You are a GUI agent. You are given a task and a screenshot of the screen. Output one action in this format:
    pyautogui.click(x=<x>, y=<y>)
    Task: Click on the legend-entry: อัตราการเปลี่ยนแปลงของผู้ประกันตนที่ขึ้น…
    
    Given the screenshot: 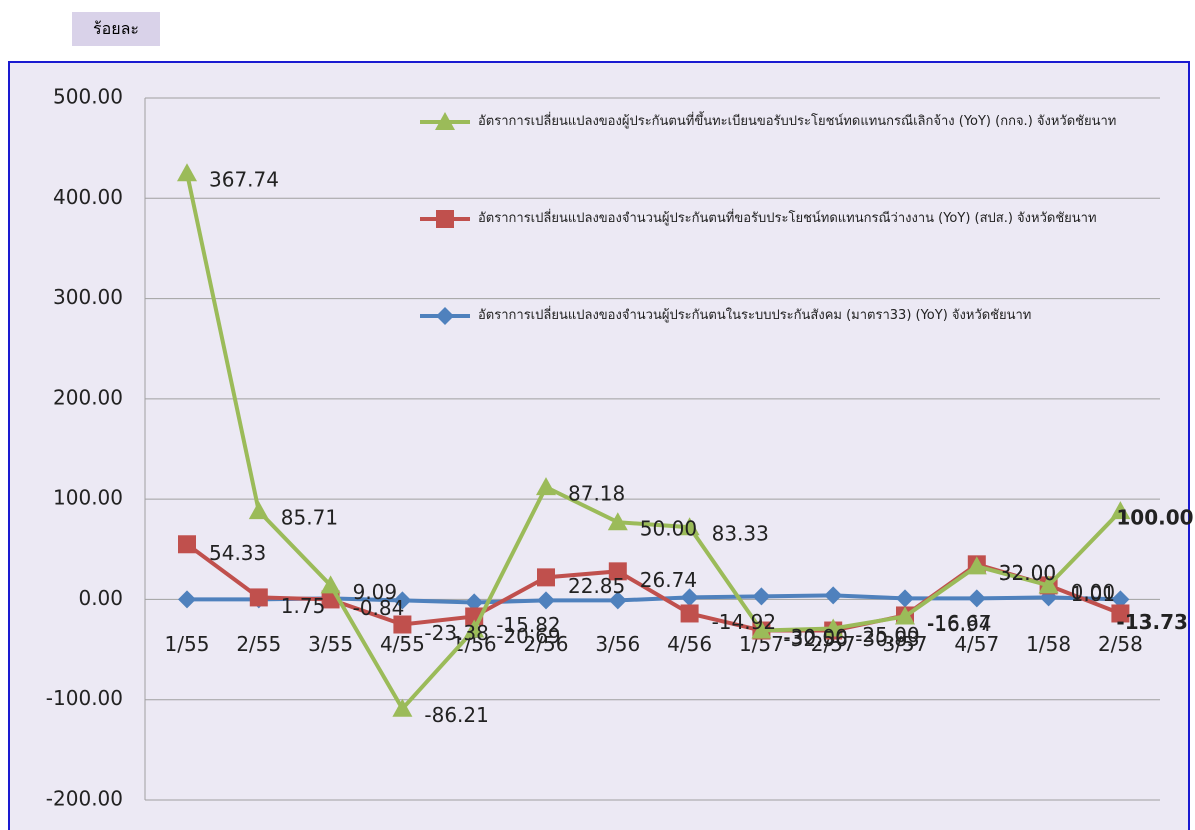 What is the action you would take?
    pyautogui.click(x=797, y=121)
    